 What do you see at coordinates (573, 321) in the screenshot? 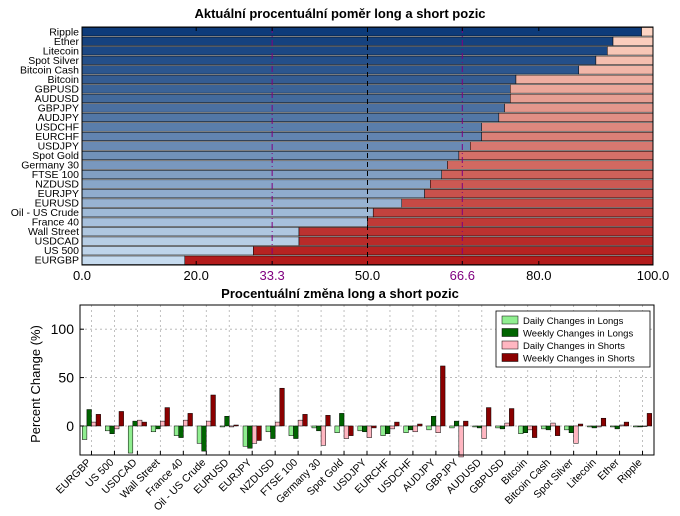
I see `legend-label: Daily Changes in Longs` at bounding box center [573, 321].